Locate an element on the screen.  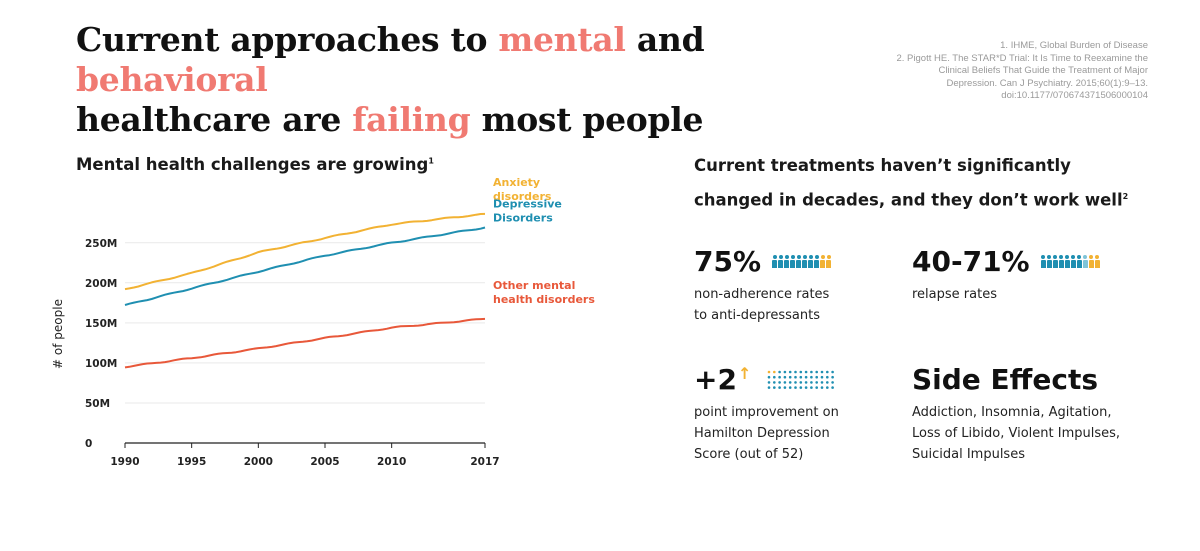
stat-desc: non-adherence rates is located at coordinates (762, 294).